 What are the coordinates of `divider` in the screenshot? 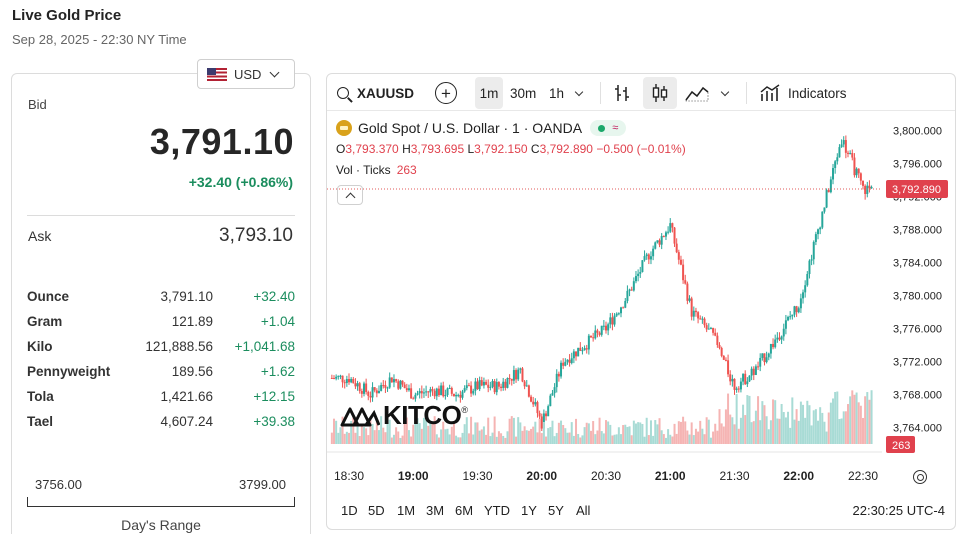 It's located at (161, 215).